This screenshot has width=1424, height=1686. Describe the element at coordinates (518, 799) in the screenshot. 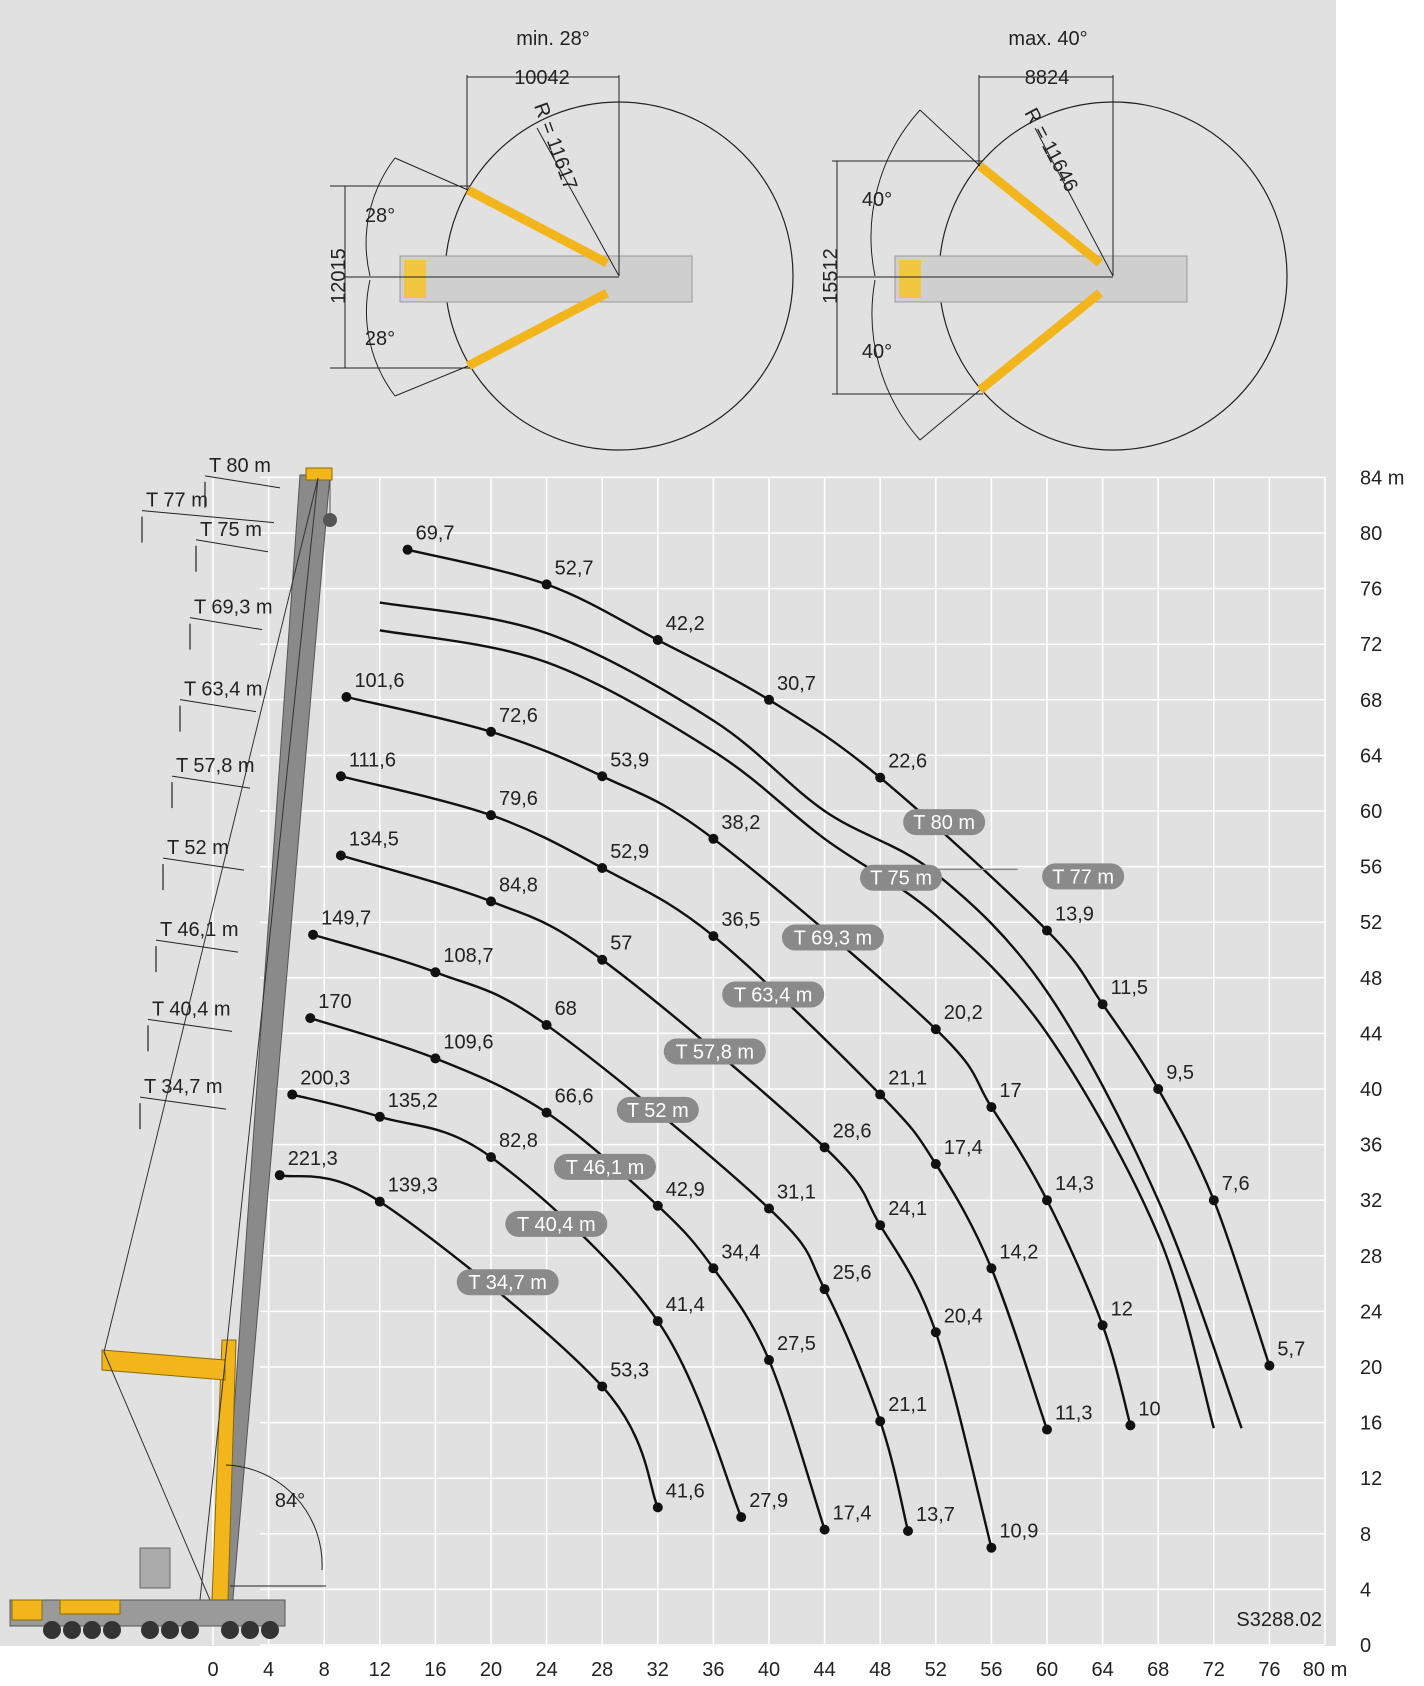

I see `data-label: 79,6` at that location.